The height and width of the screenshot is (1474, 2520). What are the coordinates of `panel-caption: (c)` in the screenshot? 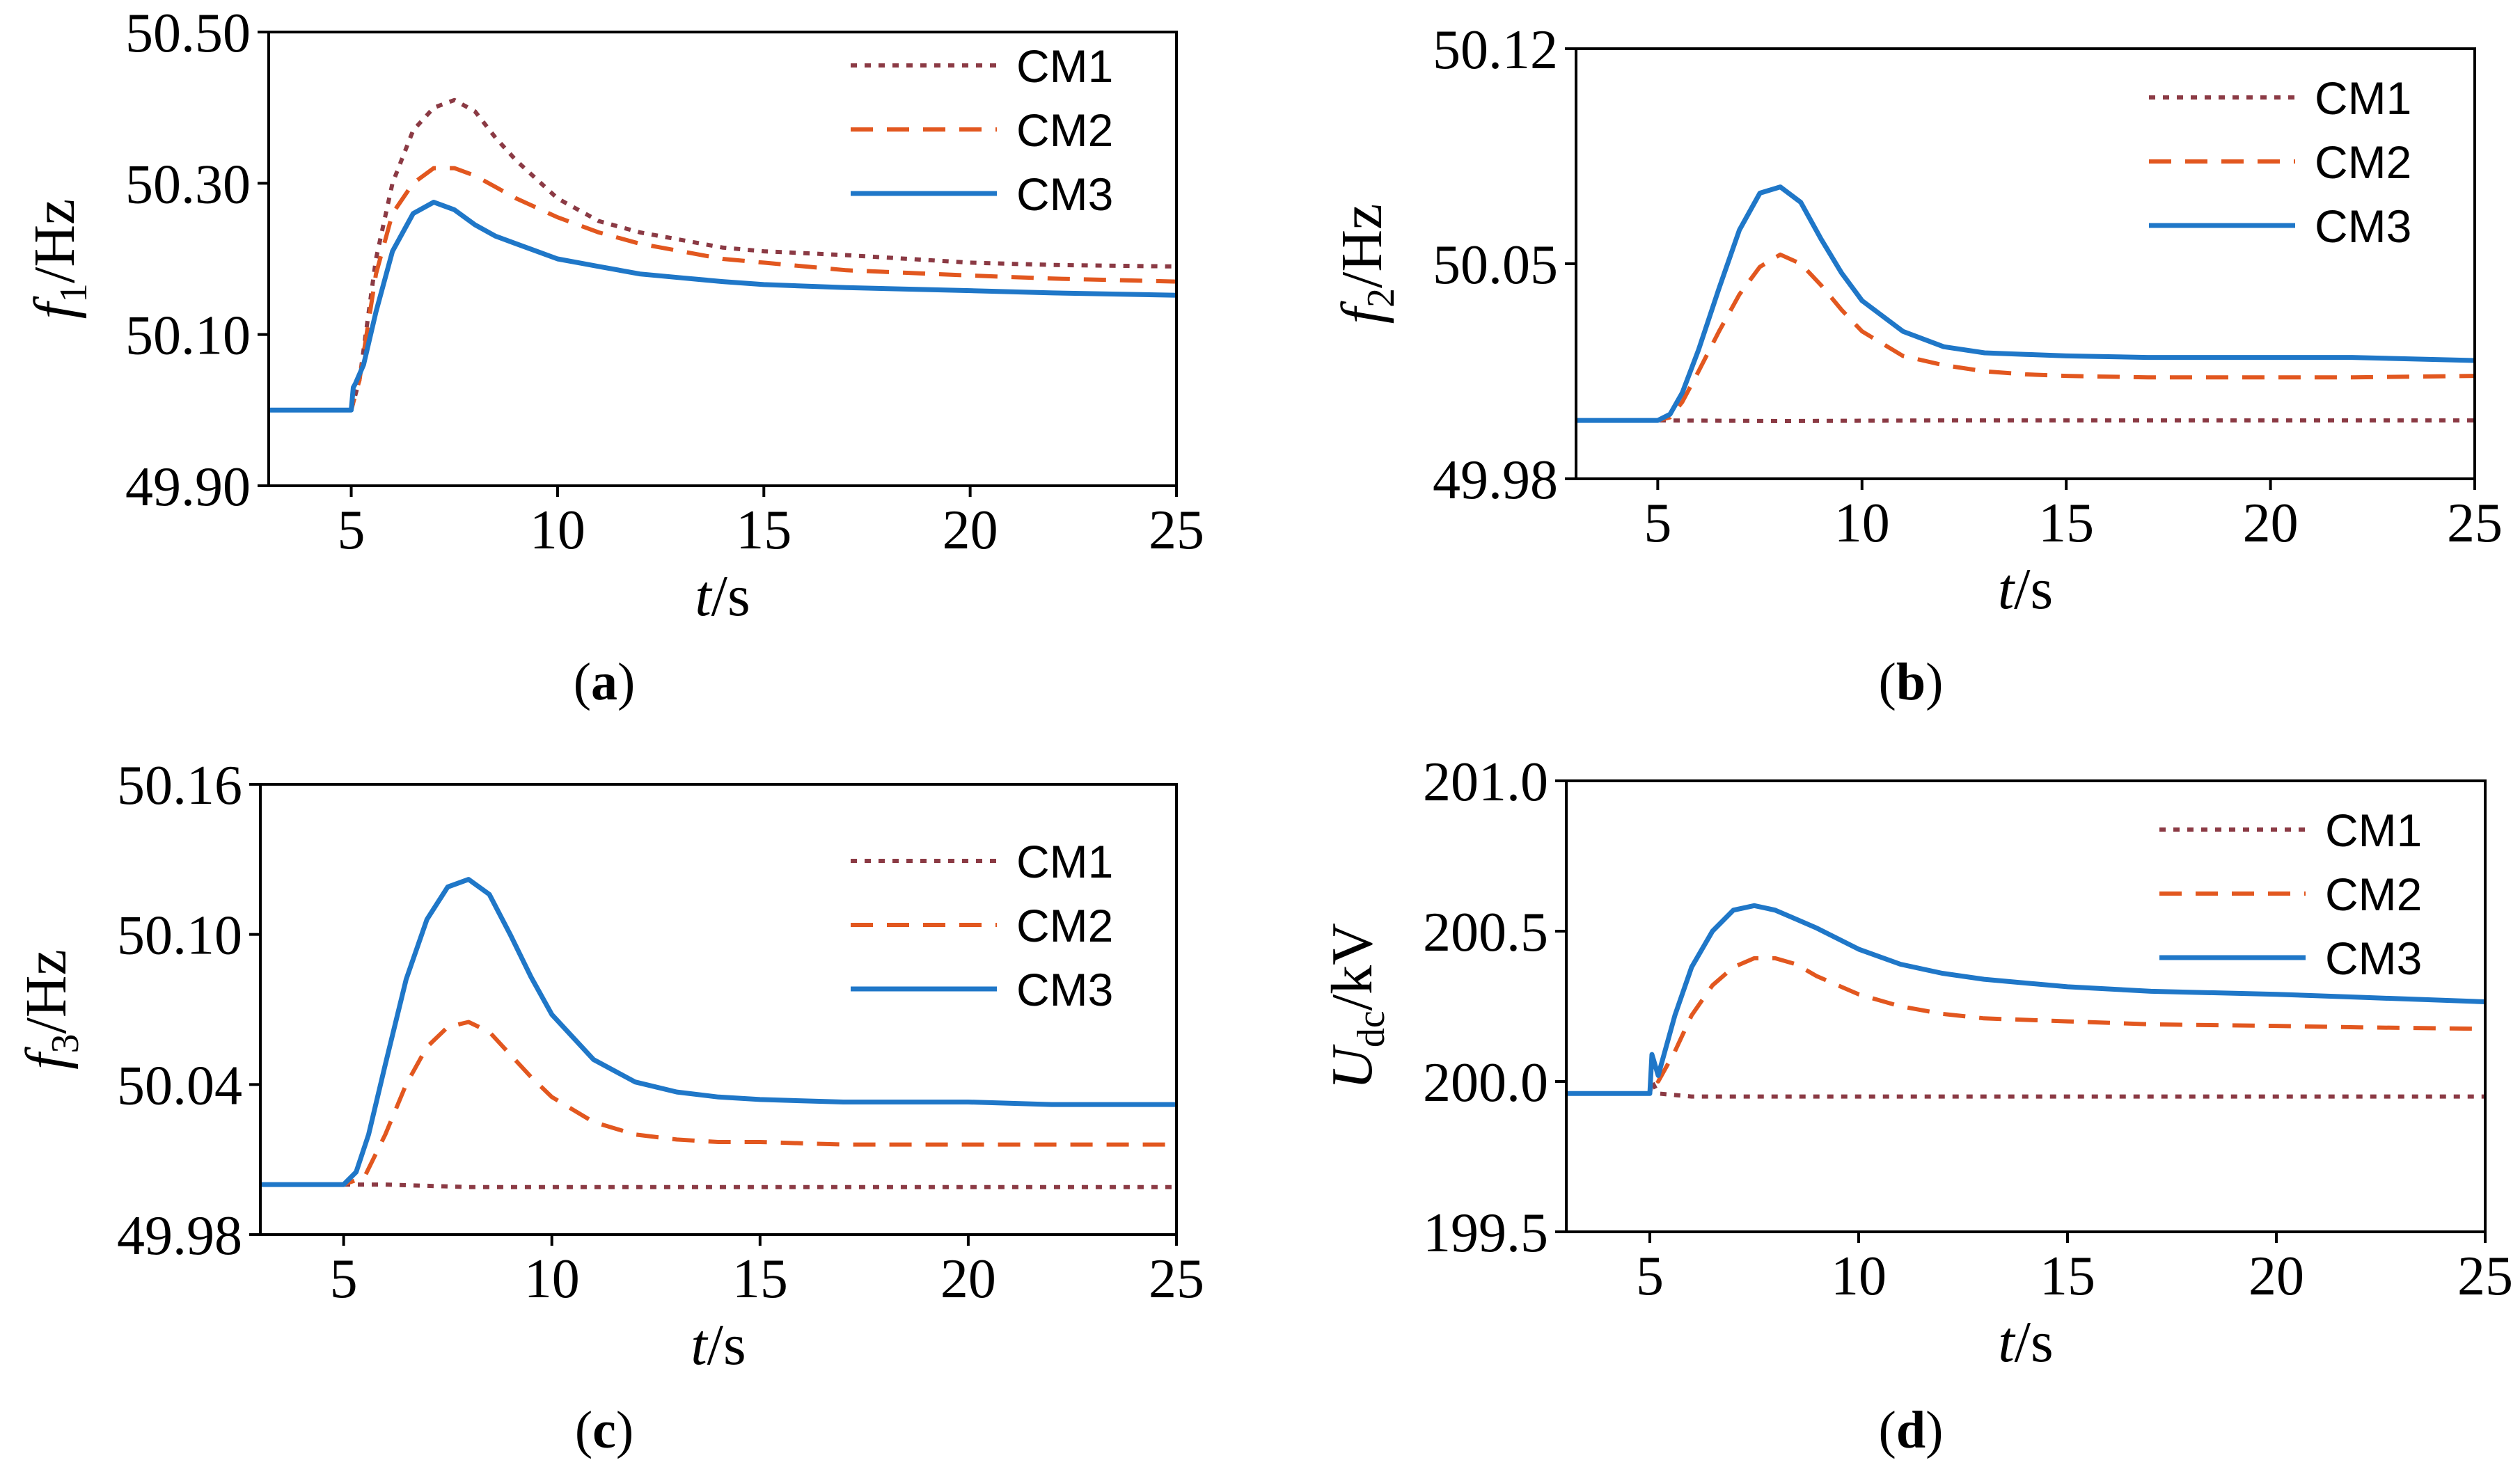 It's located at (604, 1430).